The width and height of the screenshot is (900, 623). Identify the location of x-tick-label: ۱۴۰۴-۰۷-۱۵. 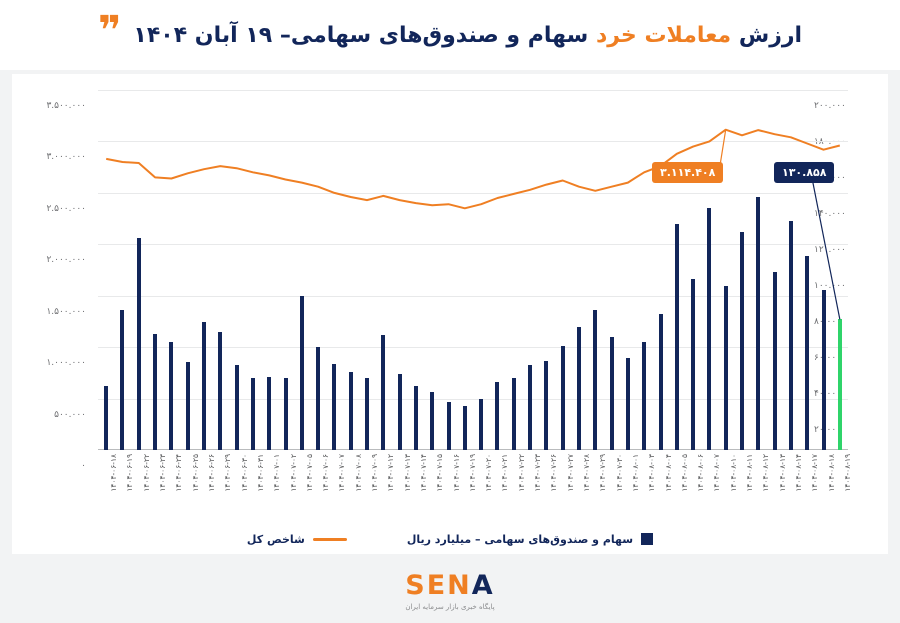
(440, 473).